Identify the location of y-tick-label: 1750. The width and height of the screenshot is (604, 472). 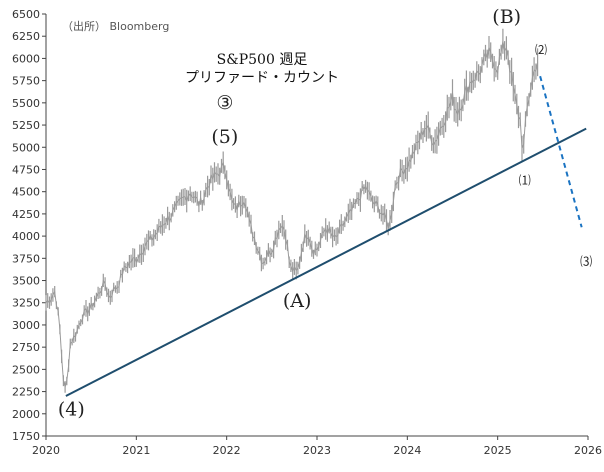
(26, 436).